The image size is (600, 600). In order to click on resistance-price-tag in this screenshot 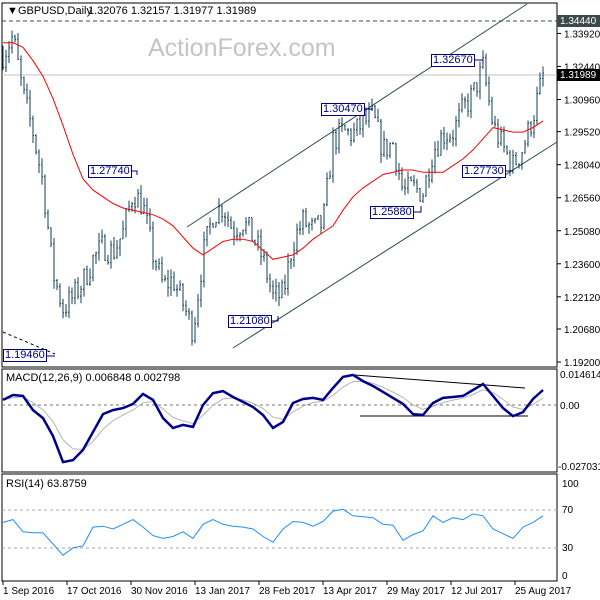, I will do `click(578, 21)`.